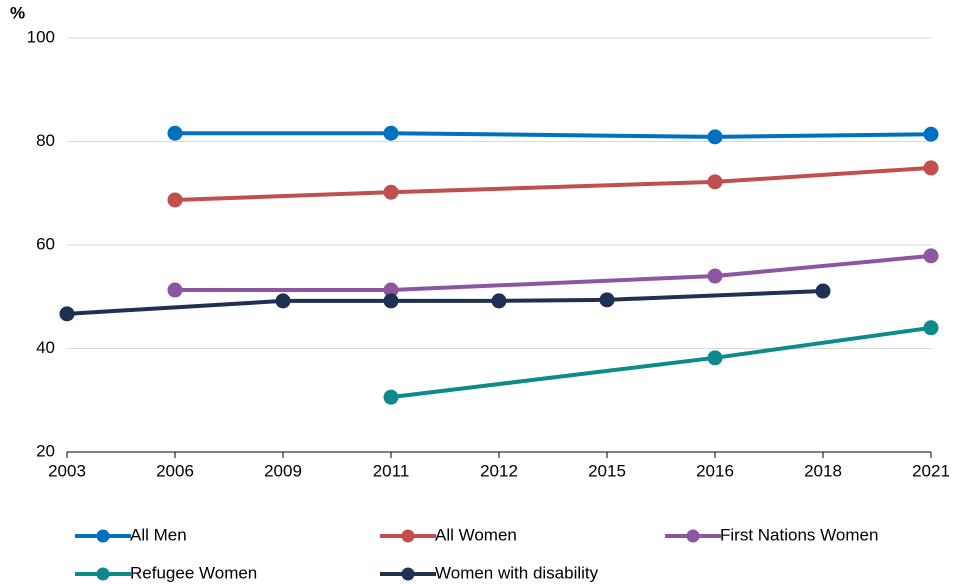 The image size is (956, 584). I want to click on x-tick-label: 2003, so click(67, 470).